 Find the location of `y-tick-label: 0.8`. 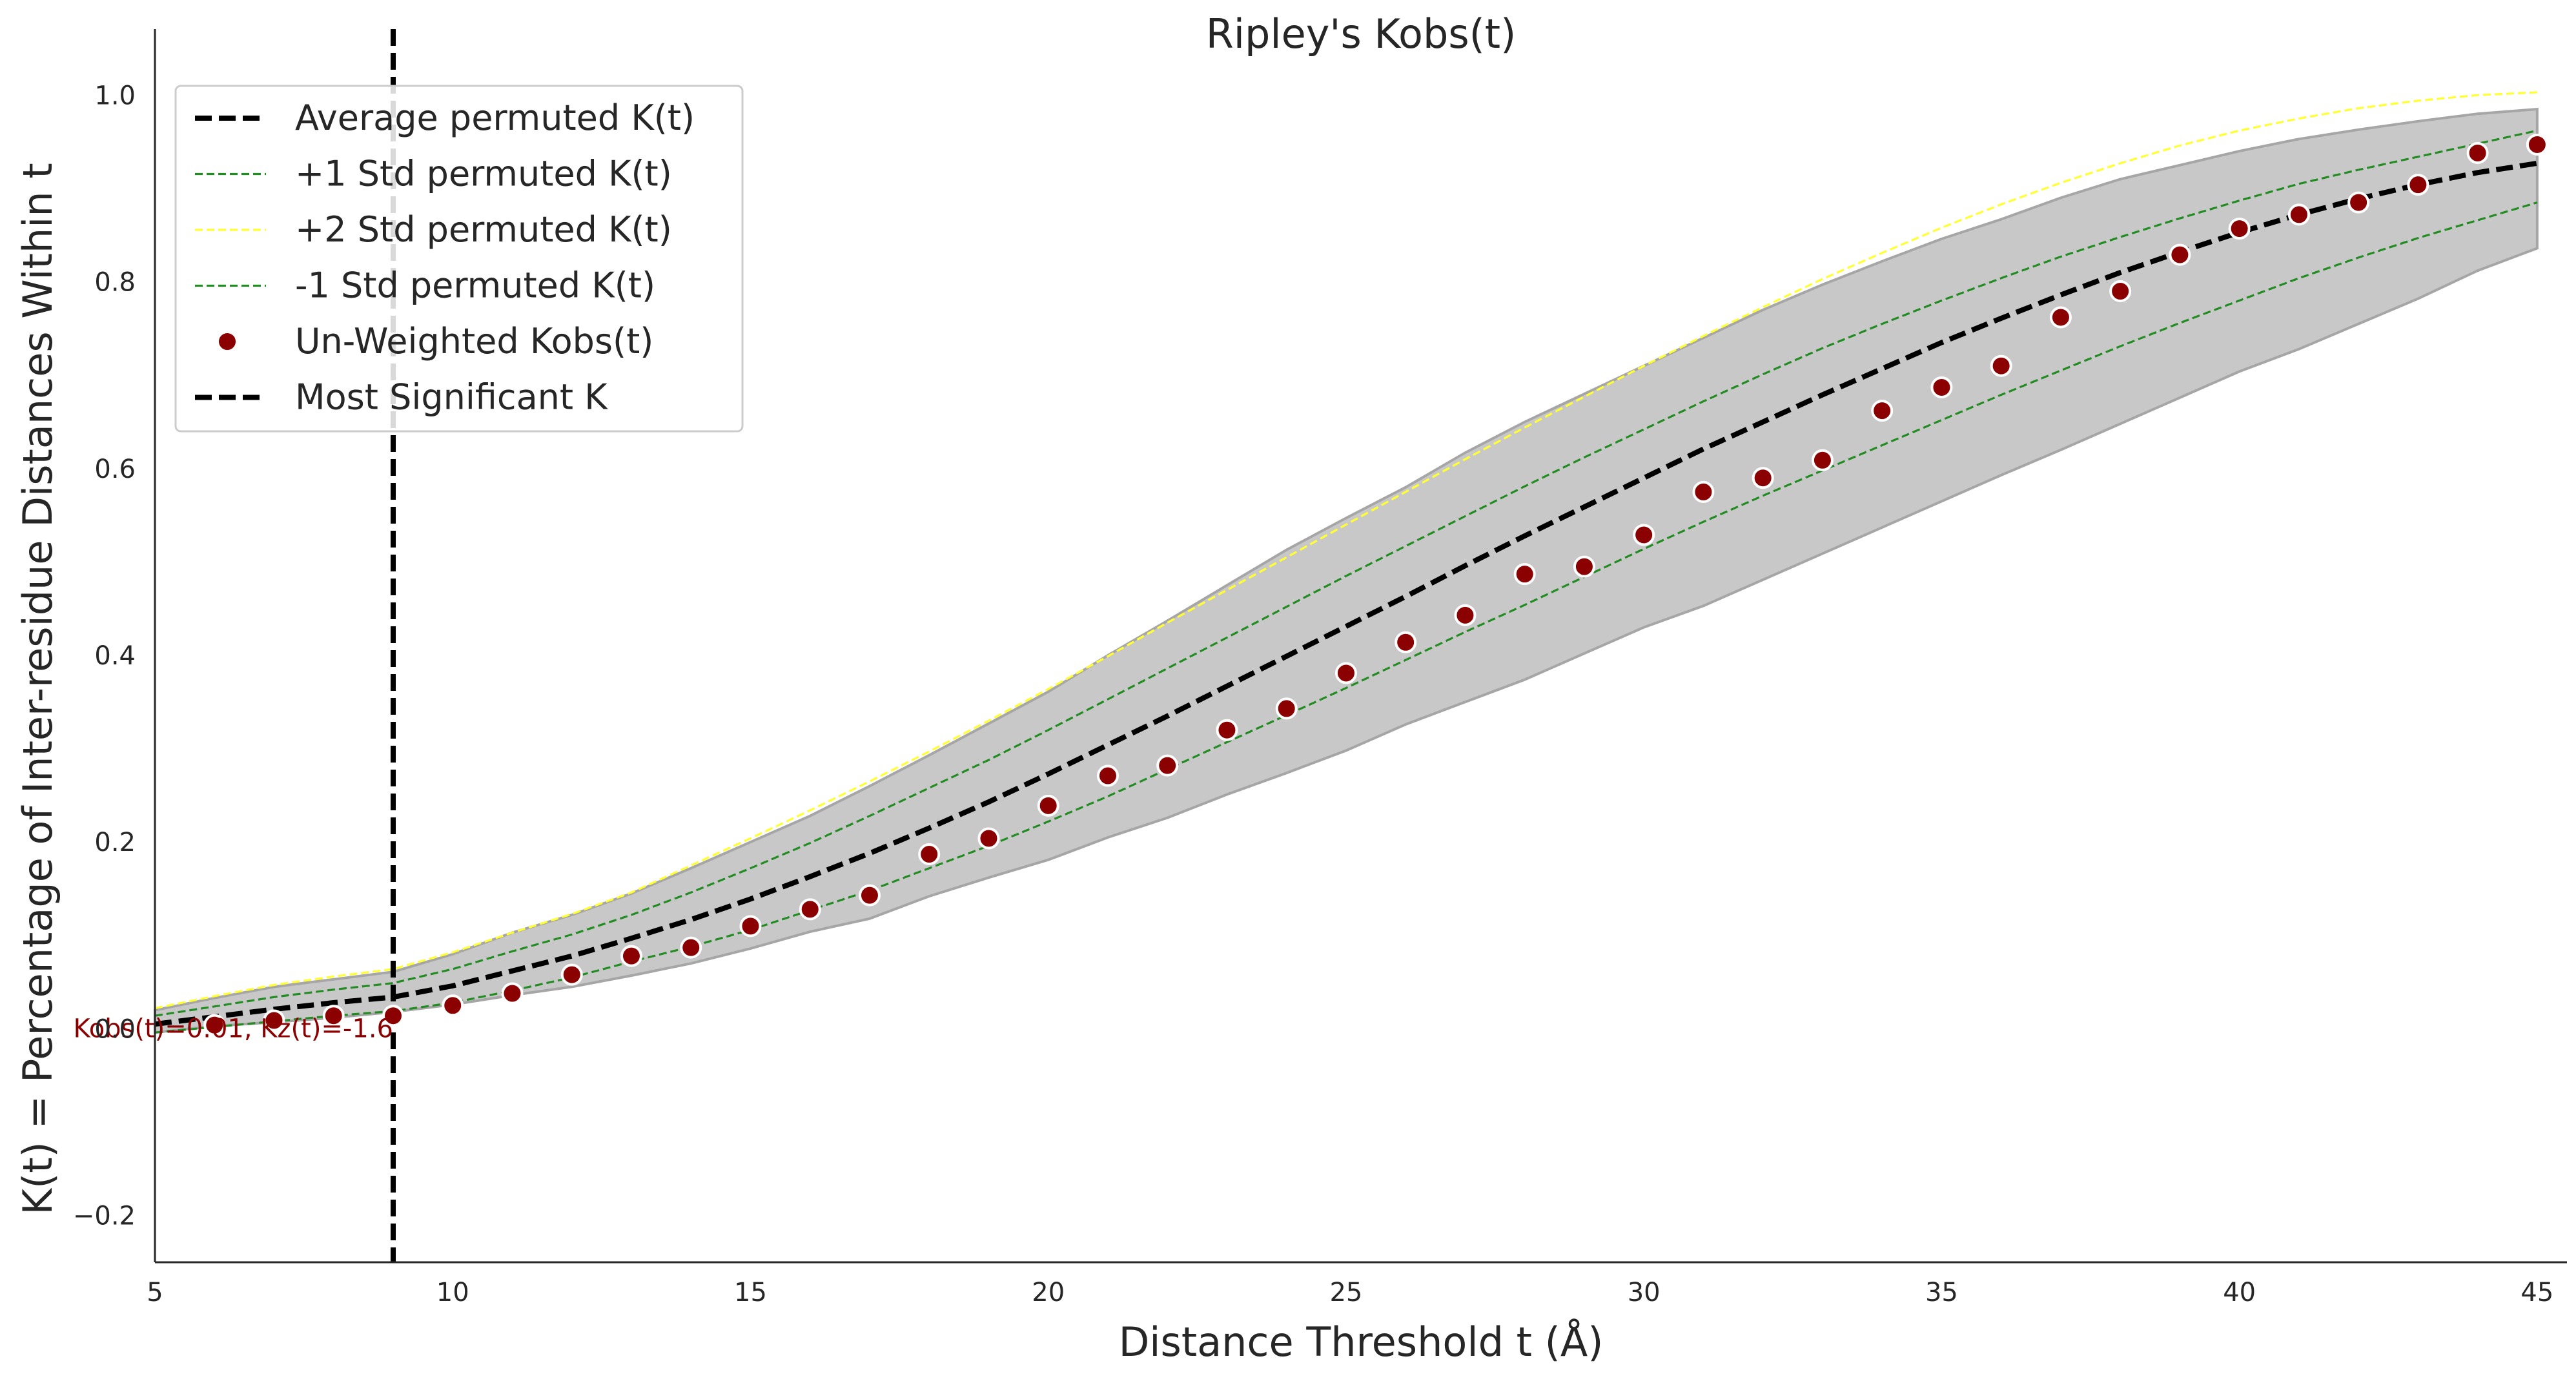

y-tick-label: 0.8 is located at coordinates (115, 283).